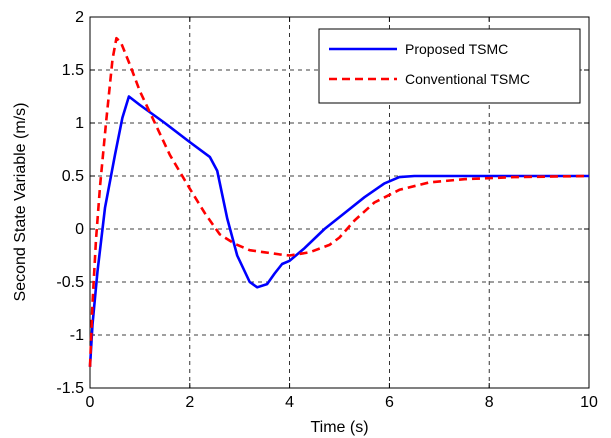 The width and height of the screenshot is (611, 438). I want to click on x-tick-label: 0, so click(90, 402).